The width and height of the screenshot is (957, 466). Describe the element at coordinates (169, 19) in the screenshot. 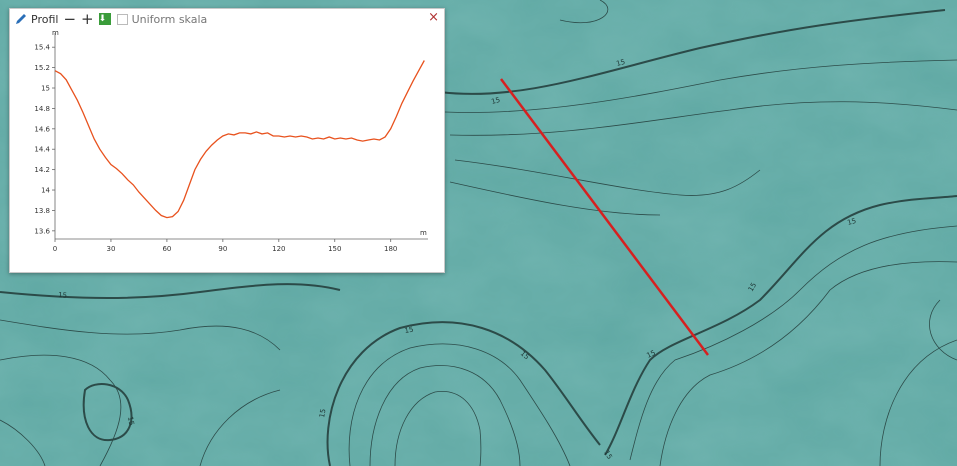

I see `uniform-scale-label: Uniform skala` at that location.